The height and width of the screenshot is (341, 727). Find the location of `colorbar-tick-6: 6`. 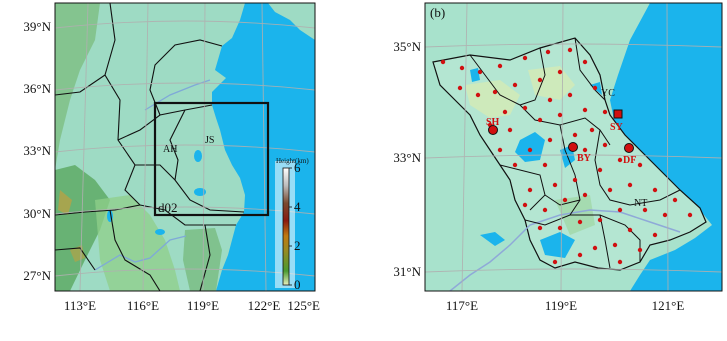

colorbar-tick-6: 6 is located at coordinates (297, 167).